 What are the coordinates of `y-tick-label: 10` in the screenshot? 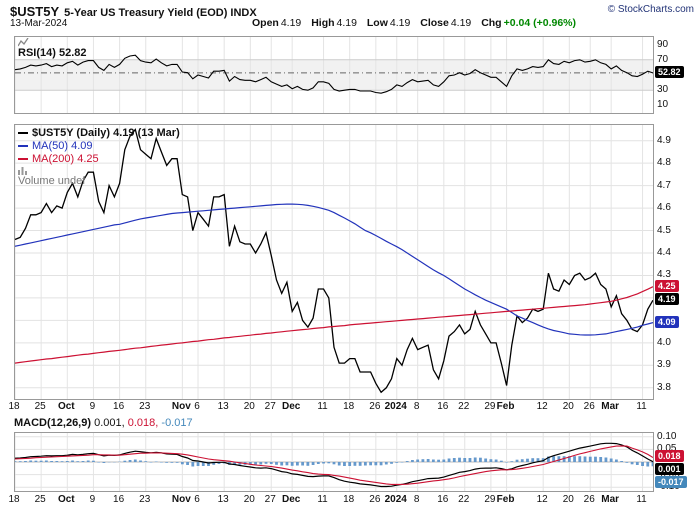 It's located at (663, 105).